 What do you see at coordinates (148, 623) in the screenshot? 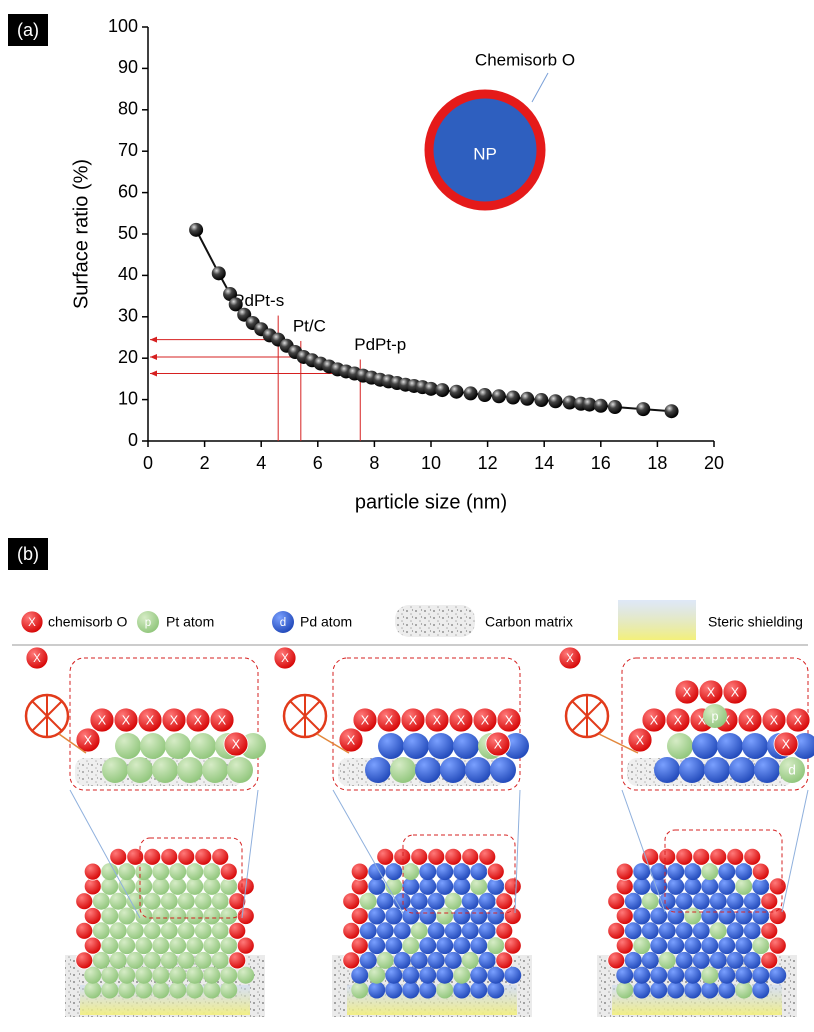
I see `atom-symbol: p` at bounding box center [148, 623].